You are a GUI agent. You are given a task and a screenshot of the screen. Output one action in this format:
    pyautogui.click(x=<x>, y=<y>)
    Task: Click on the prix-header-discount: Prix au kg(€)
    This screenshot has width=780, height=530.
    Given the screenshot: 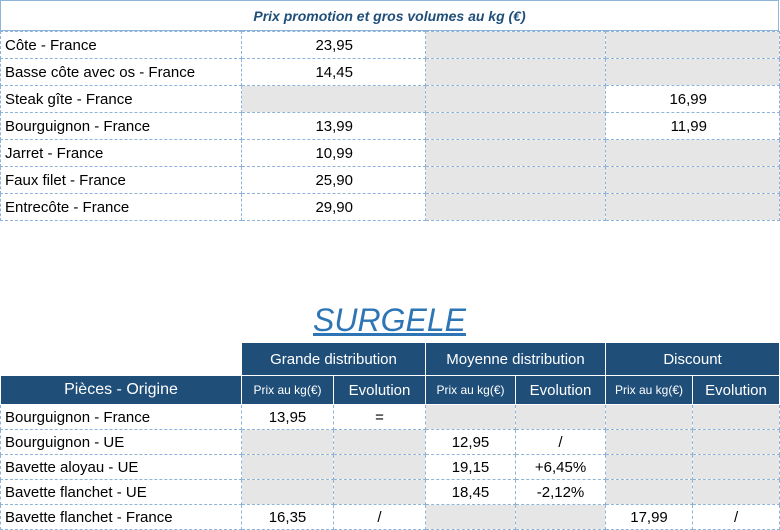 What is the action you would take?
    pyautogui.click(x=649, y=390)
    